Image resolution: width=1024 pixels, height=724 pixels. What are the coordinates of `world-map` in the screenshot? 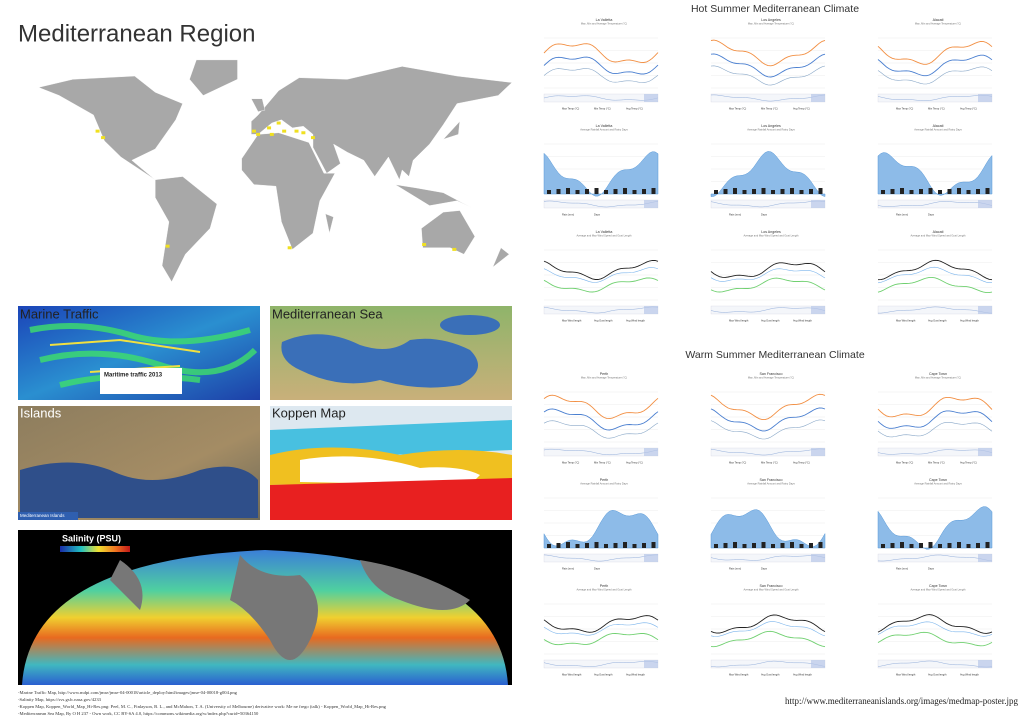 It's located at (275, 171).